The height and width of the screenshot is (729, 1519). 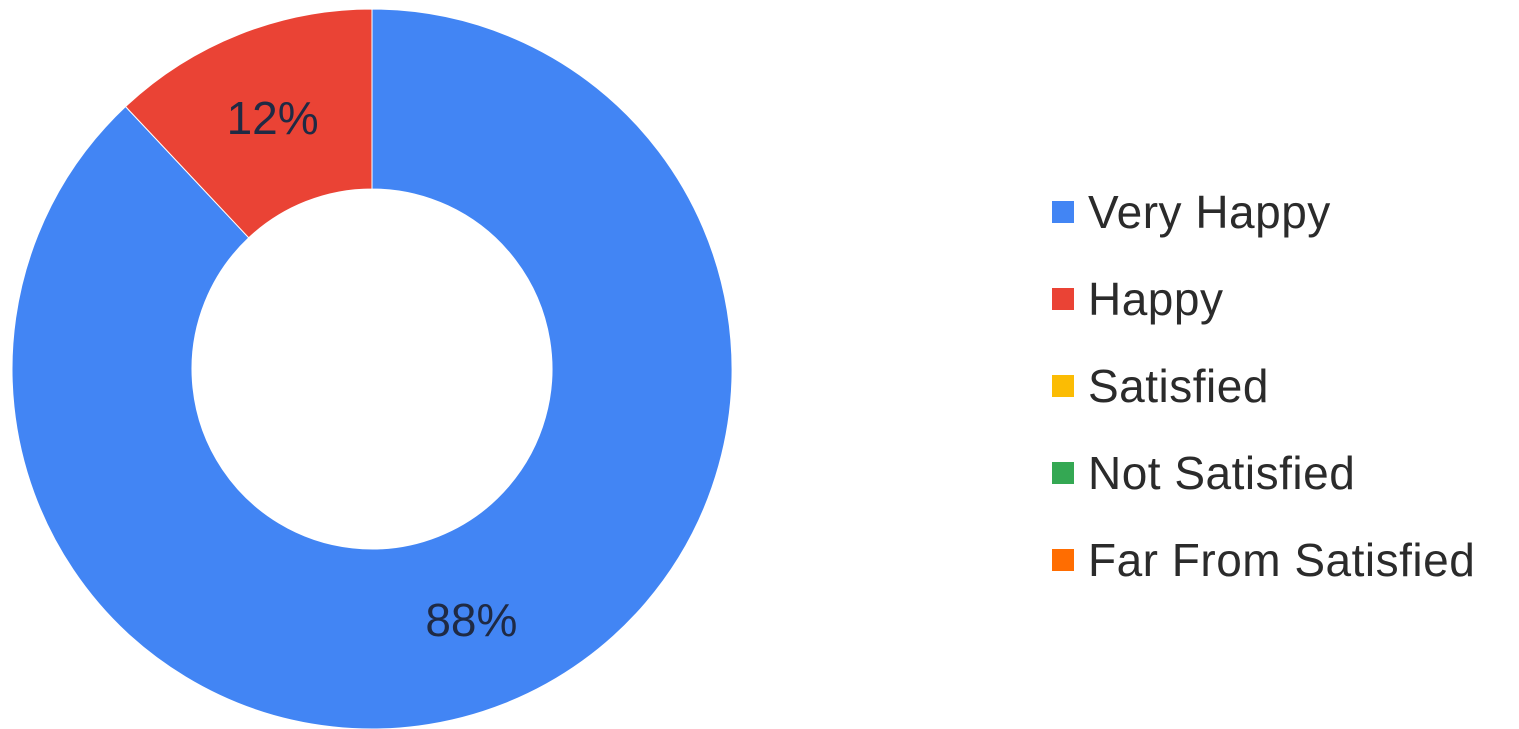 I want to click on legend-item-not-satisfied: Not Satisfied, so click(x=1263, y=472).